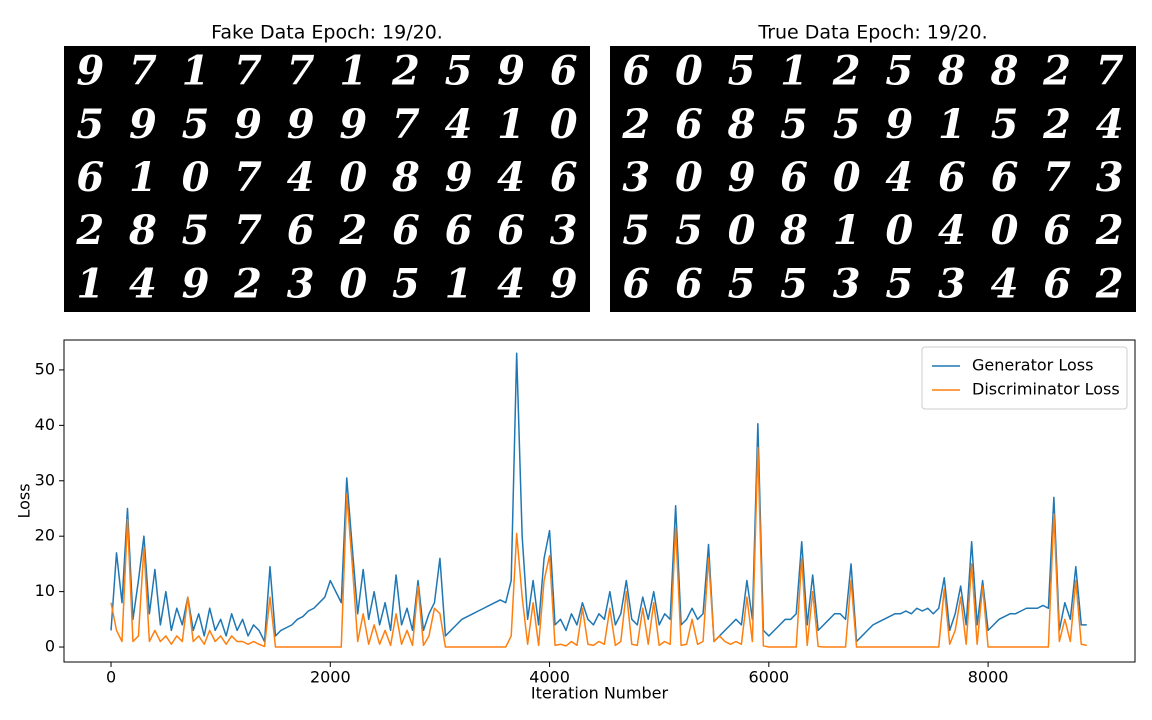 Image resolution: width=1152 pixels, height=720 pixels. What do you see at coordinates (1024, 378) in the screenshot?
I see `legend-box` at bounding box center [1024, 378].